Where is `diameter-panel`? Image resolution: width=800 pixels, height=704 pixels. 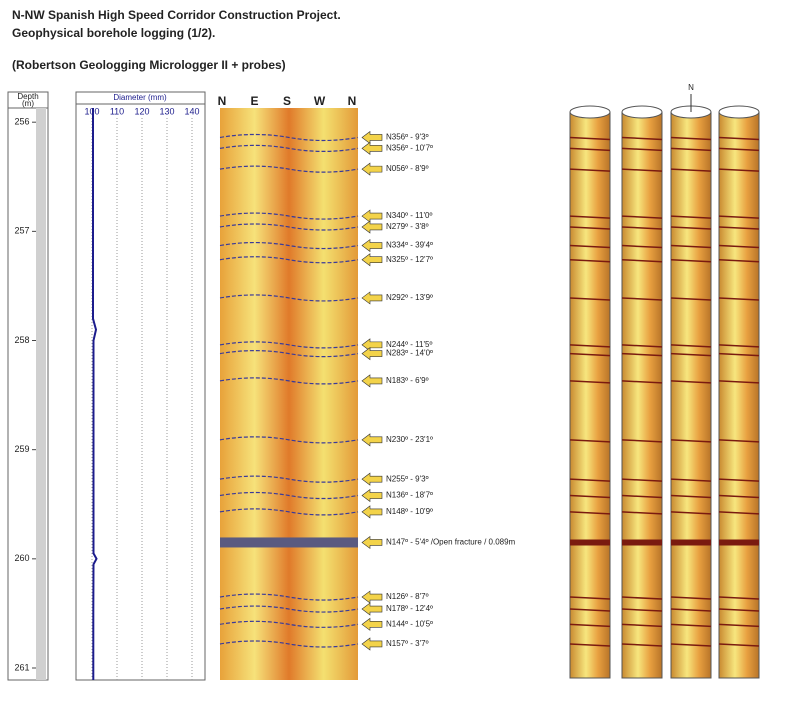
diameter-panel is located at coordinates (140, 386).